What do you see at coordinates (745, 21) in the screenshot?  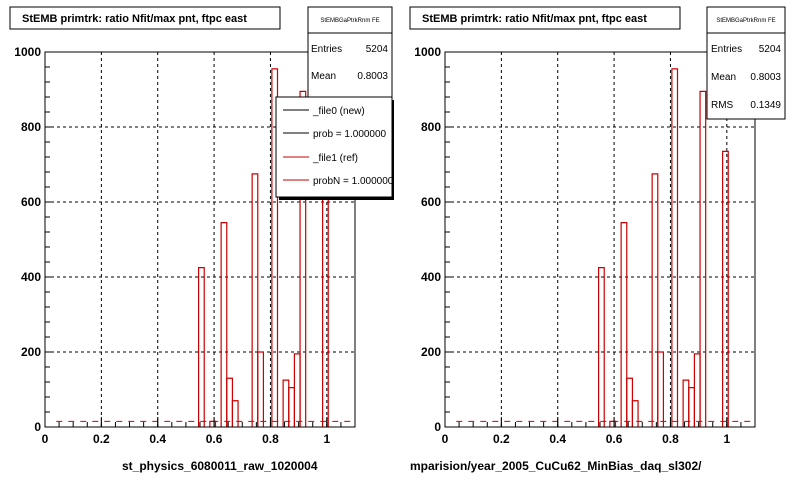 I see `panel-2-stats-name: StEMBGaPtrkRnm FE` at bounding box center [745, 21].